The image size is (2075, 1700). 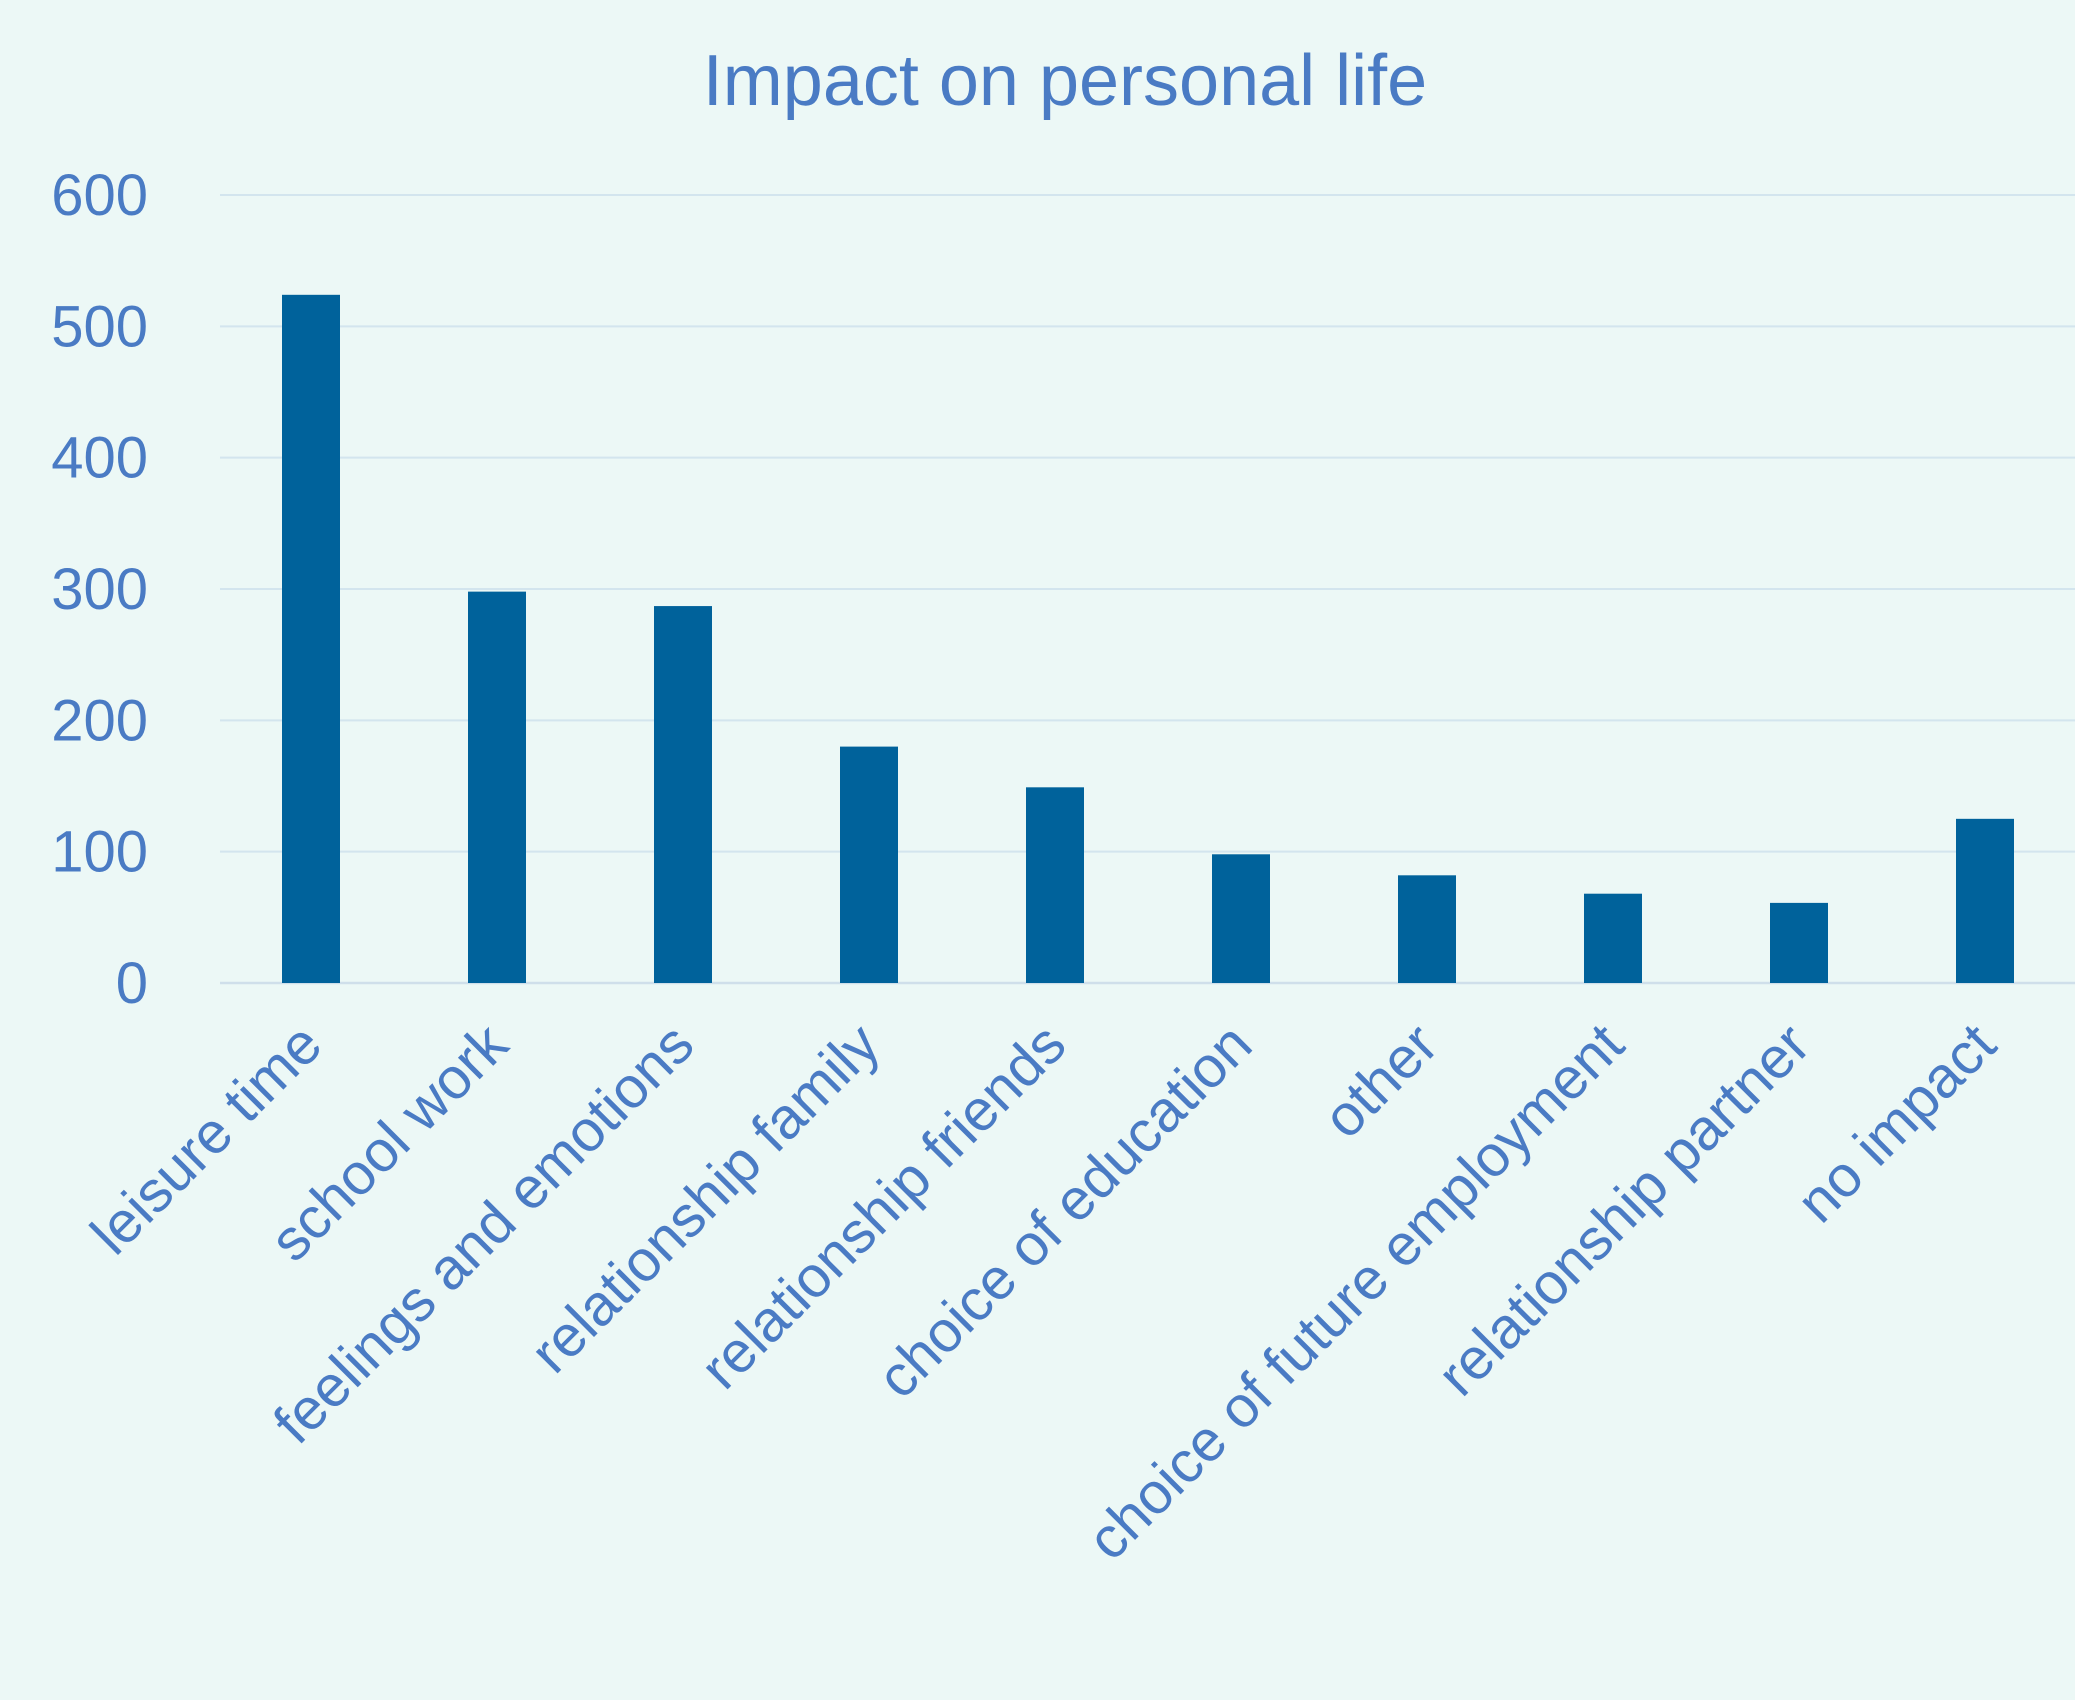 I want to click on bar-relationship-partner, so click(x=1799, y=942).